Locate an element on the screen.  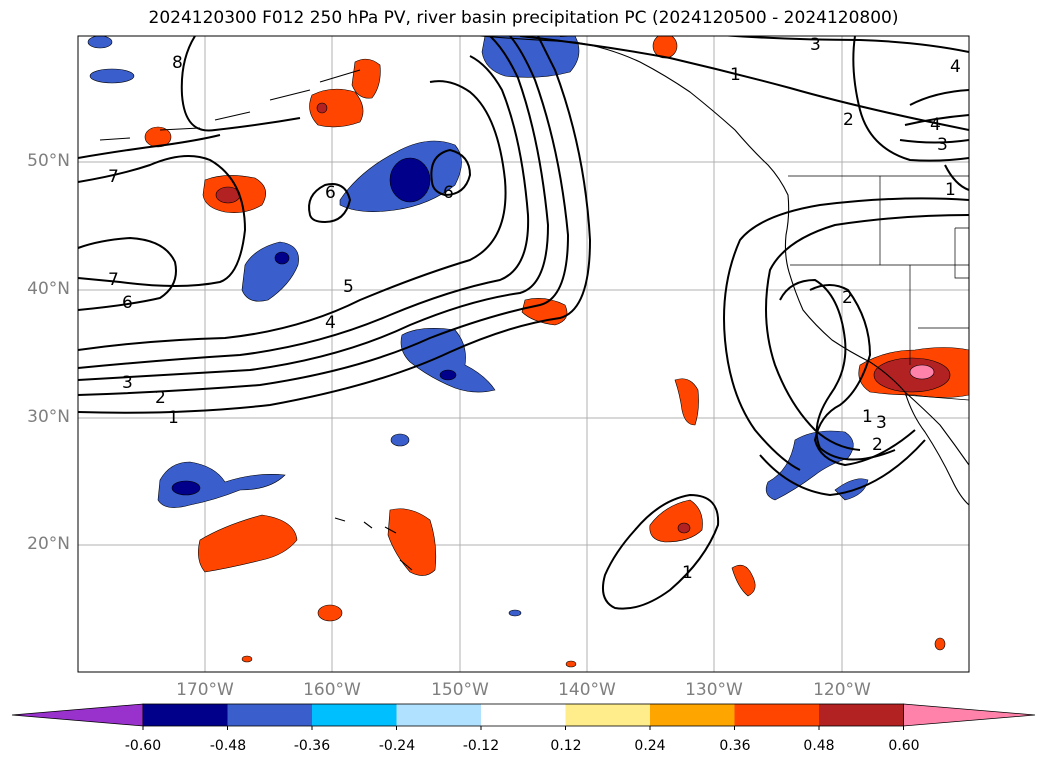
pos-area-hawaii is located at coordinates (412, 542).